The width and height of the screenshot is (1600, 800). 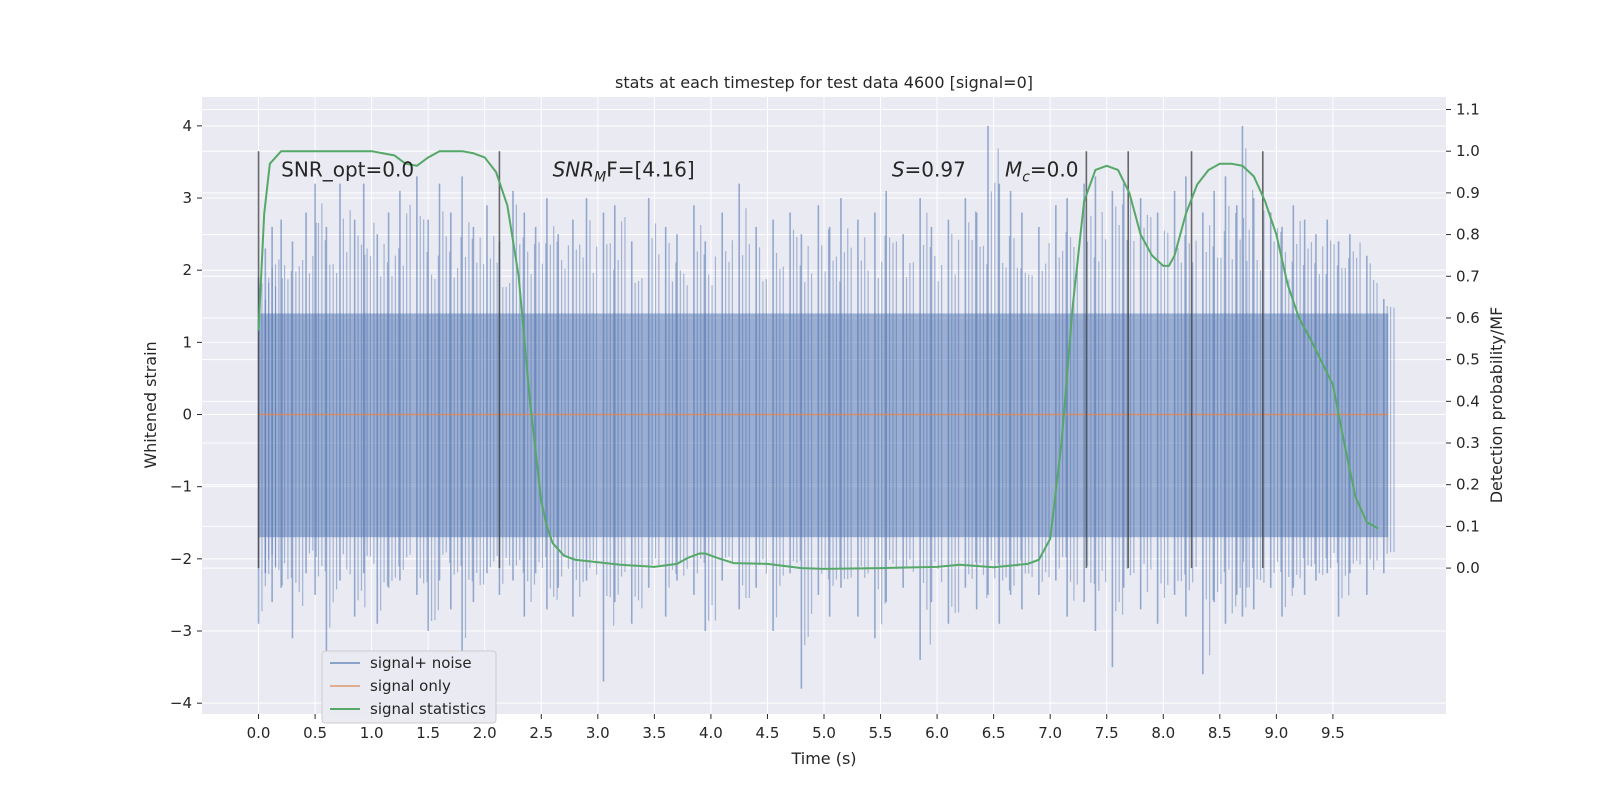 I want to click on y2-axis-ticks: 0.0 0.1 0.2 0.3 0.4 0.5 0.6 0.7 0.8 0.9 1.0 1.1, so click(x=1463, y=339).